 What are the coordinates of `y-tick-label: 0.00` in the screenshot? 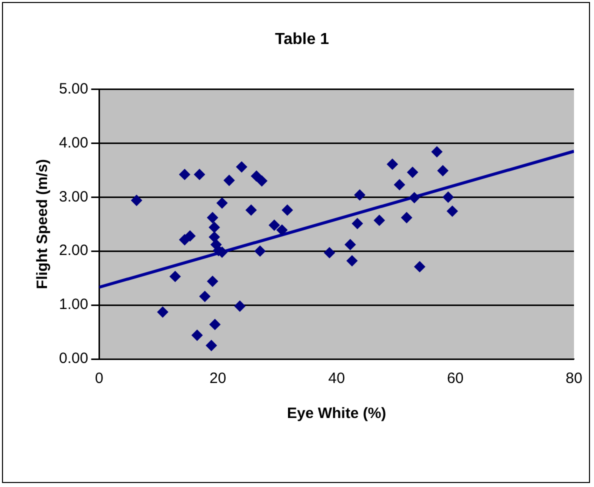 It's located at (73, 359).